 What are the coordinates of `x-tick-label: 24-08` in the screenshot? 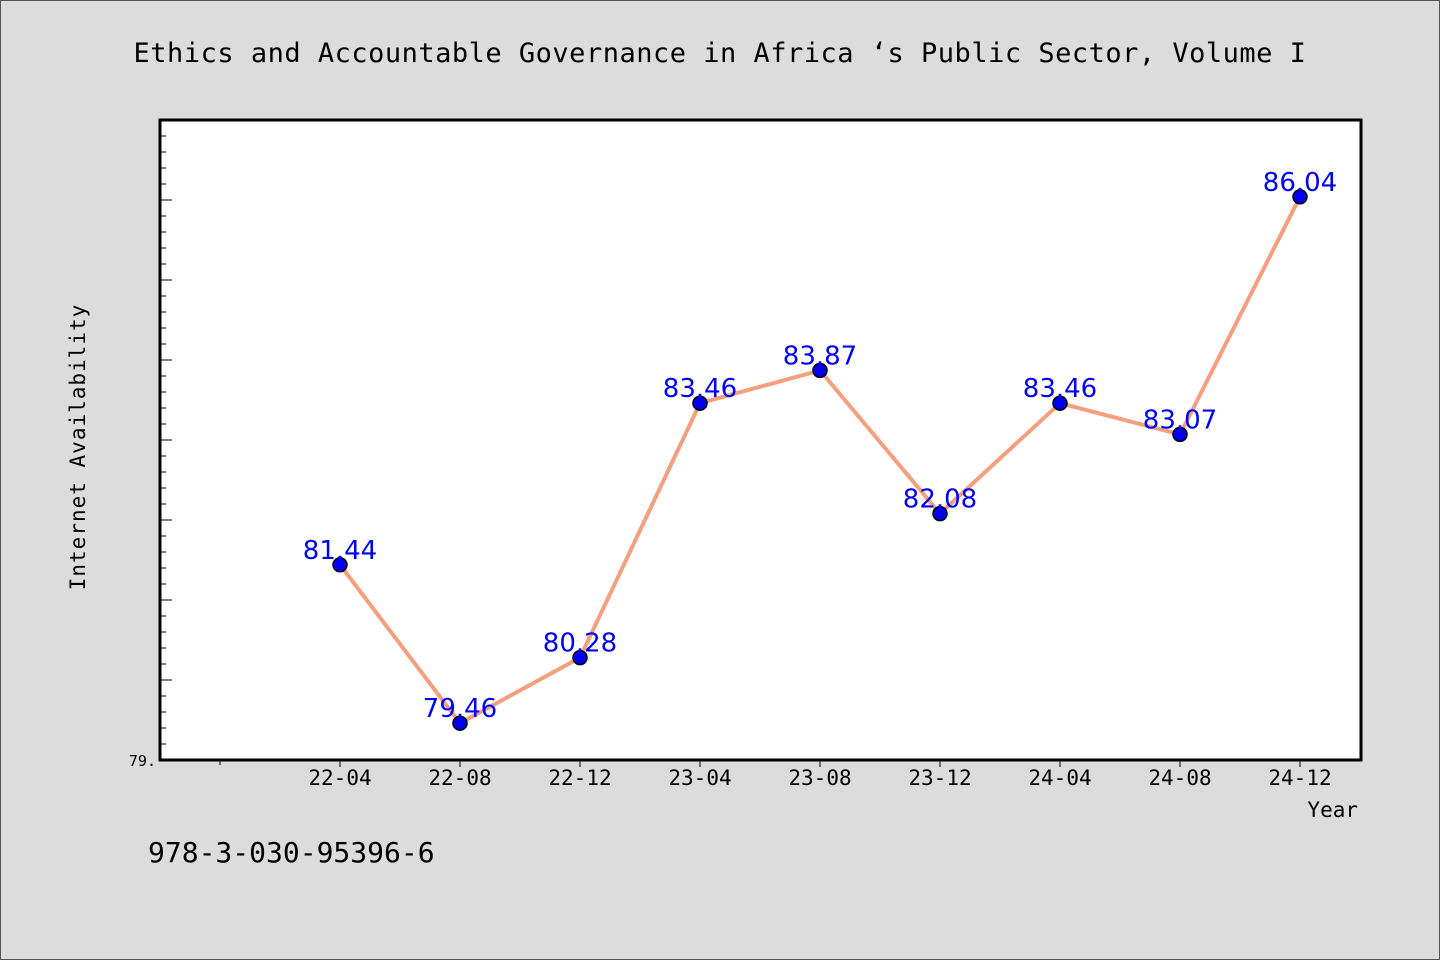 It's located at (1179, 778).